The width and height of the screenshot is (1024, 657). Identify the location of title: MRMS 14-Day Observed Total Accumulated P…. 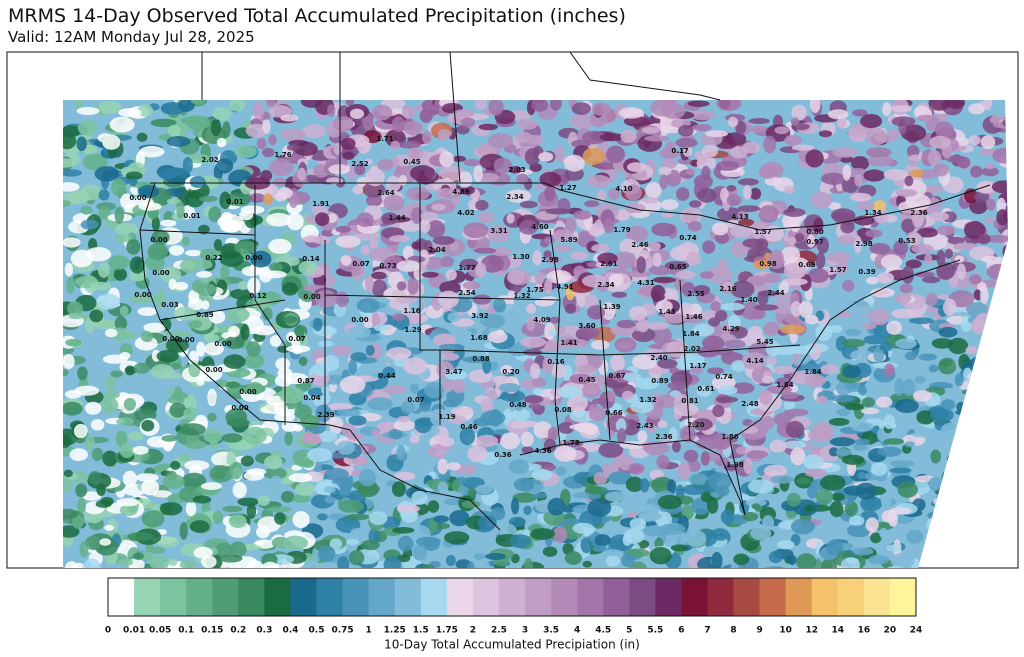
(317, 16).